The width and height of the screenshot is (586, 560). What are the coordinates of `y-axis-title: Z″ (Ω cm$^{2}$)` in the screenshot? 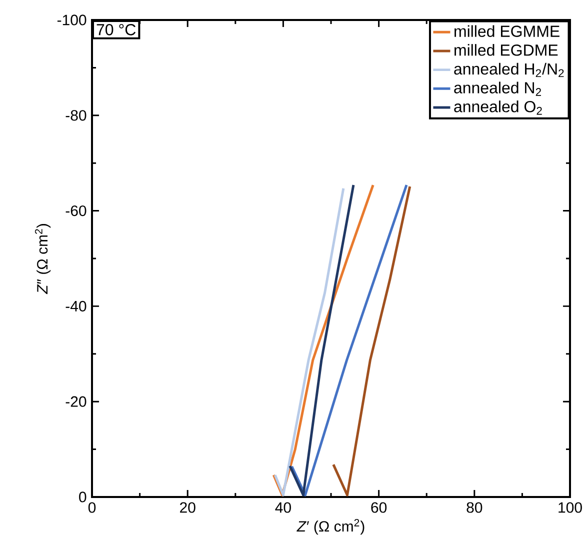 It's located at (42, 259).